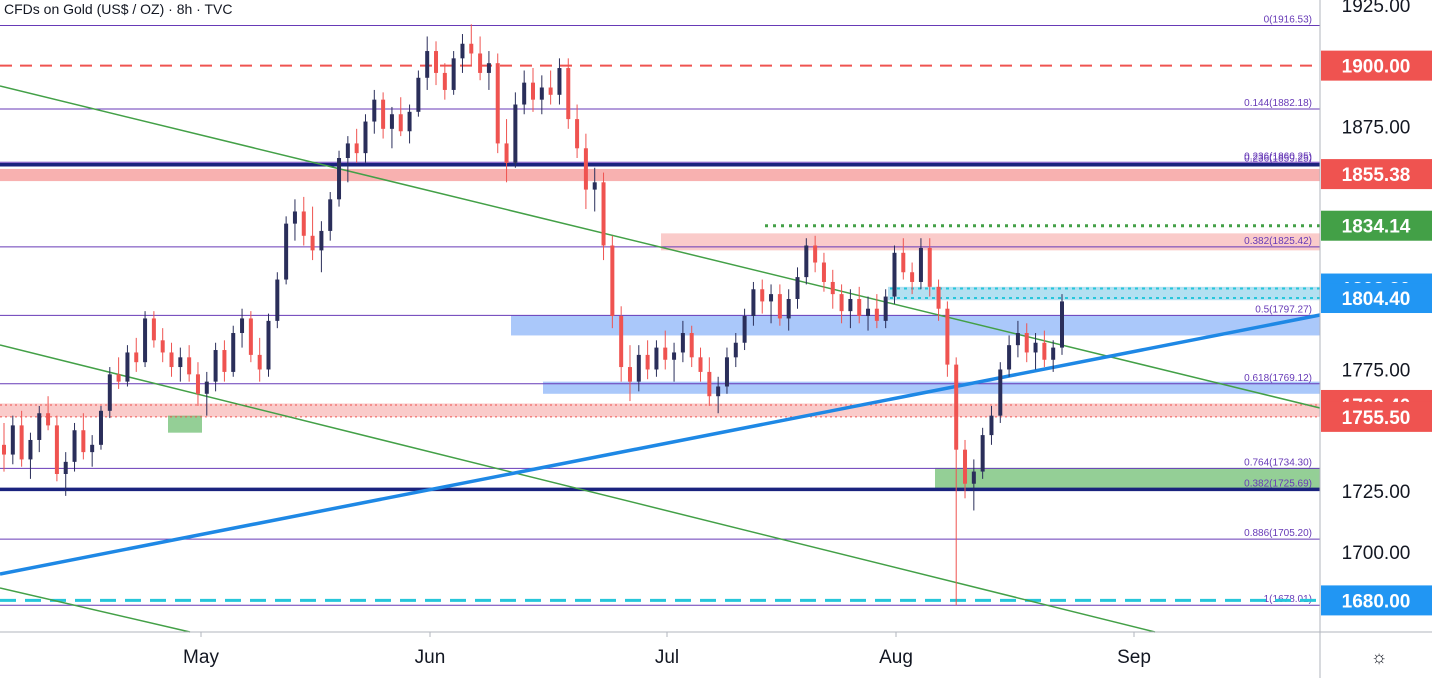  Describe the element at coordinates (1376, 299) in the screenshot. I see `price-label: 1804.40` at that location.